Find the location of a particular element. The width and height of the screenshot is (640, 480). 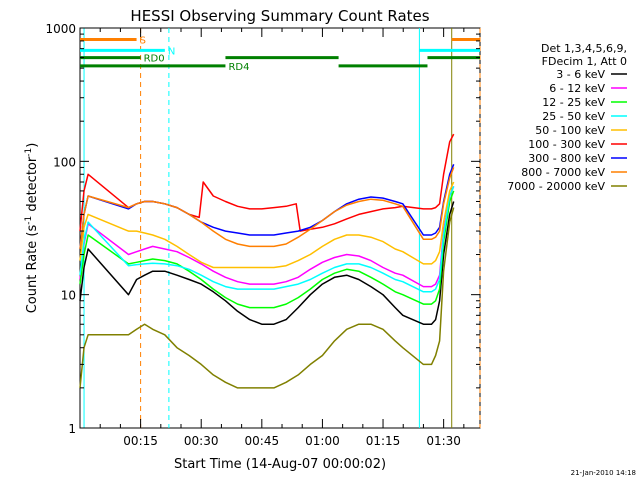

legend-entry-3-6-kev: 3 - 6 keV is located at coordinates (580, 74).